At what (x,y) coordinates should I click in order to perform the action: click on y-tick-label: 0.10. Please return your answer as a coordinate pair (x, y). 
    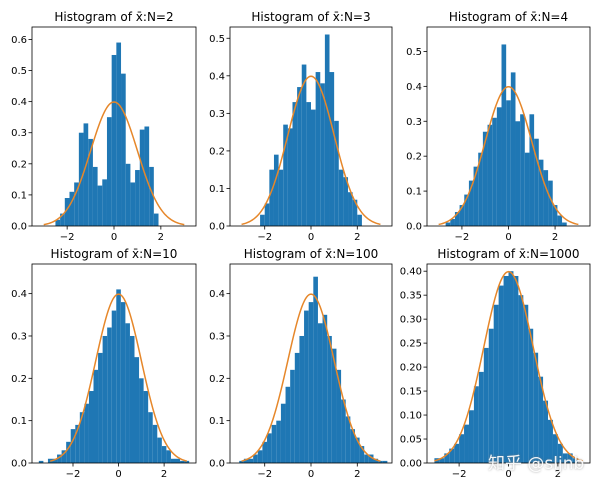
    Looking at the image, I should click on (411, 416).